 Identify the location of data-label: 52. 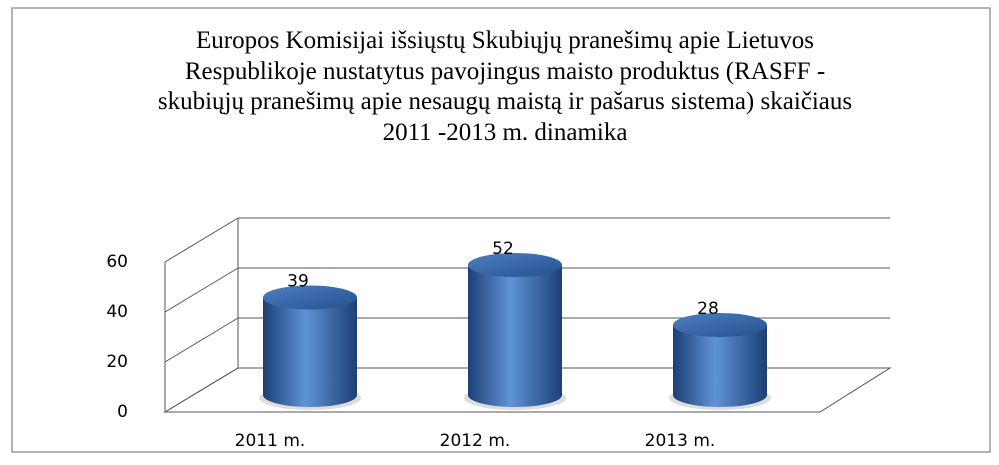
(503, 249).